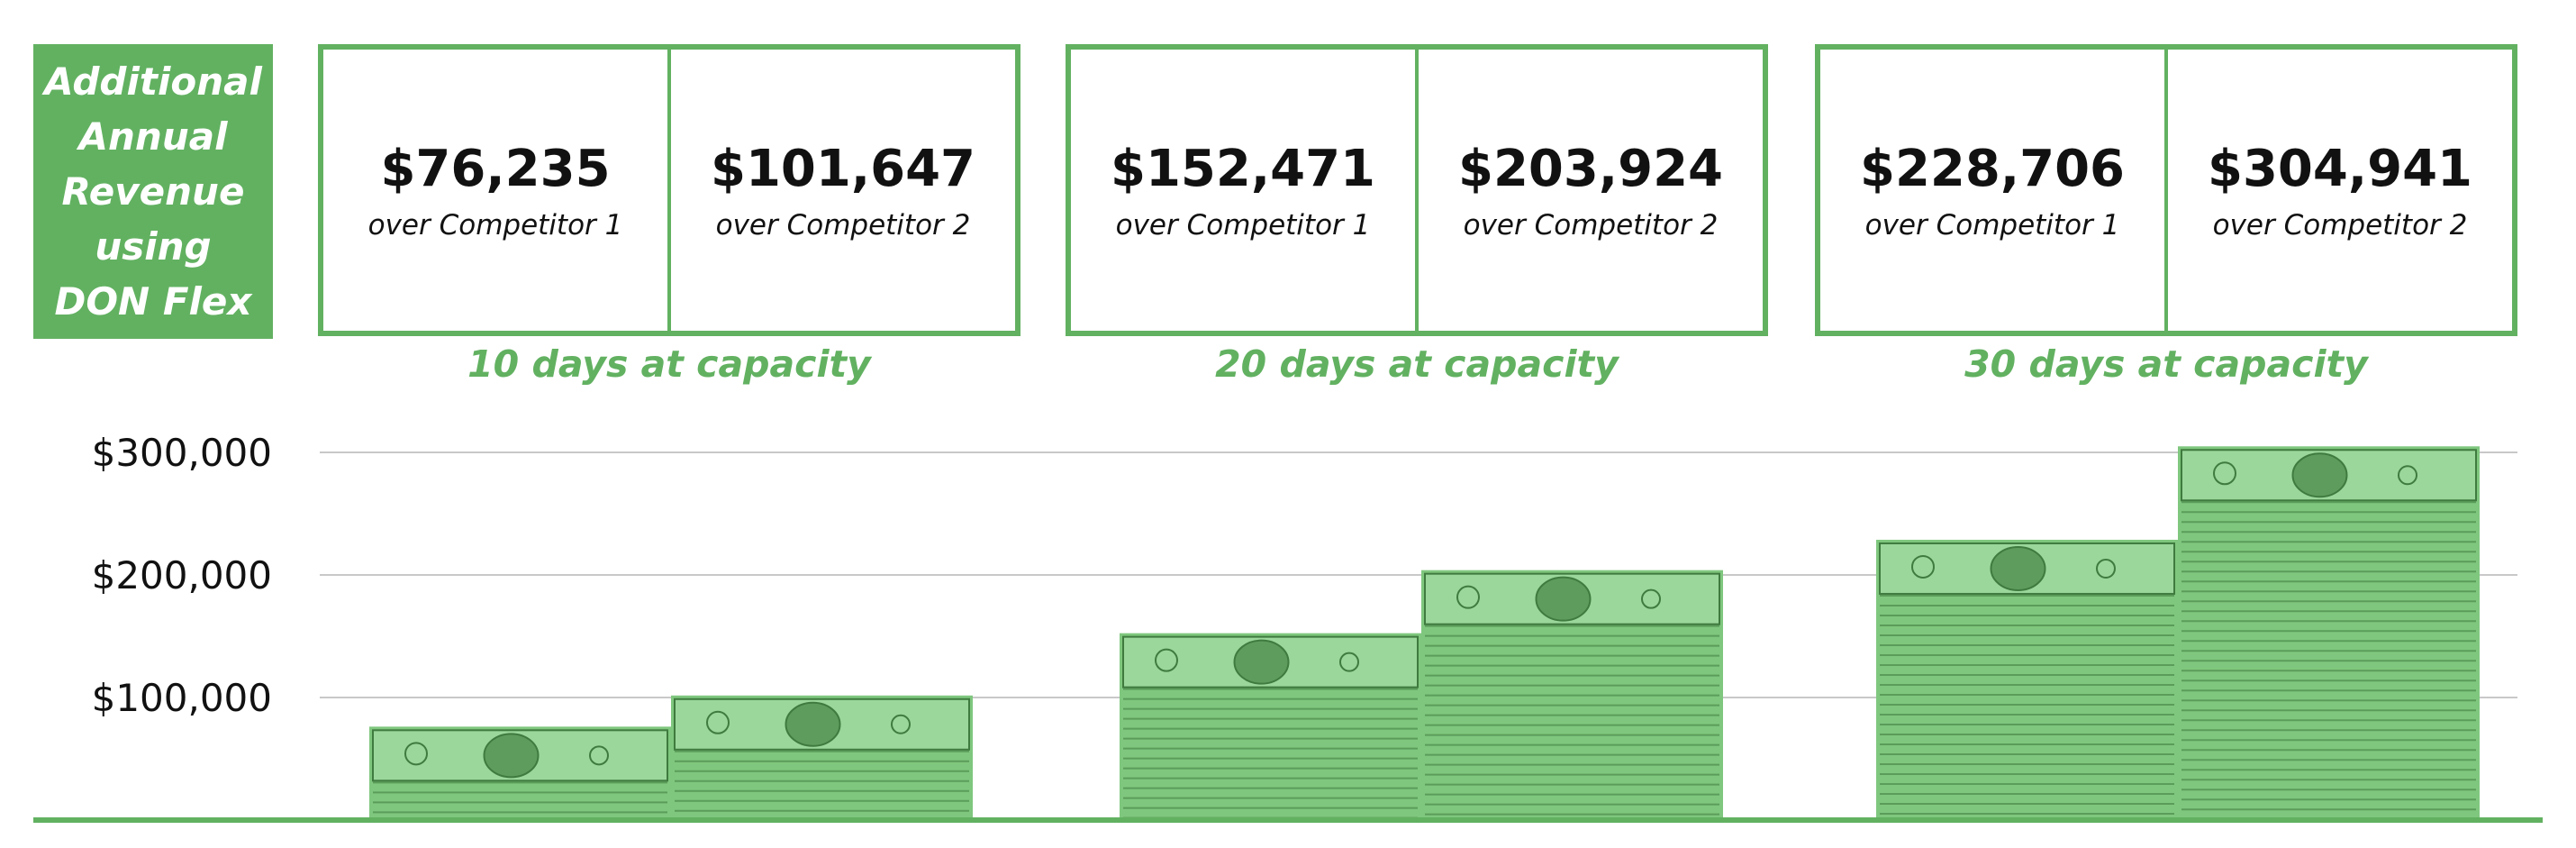 The width and height of the screenshot is (2576, 848). Describe the element at coordinates (182, 453) in the screenshot. I see `y-tick-label: $300,000` at that location.